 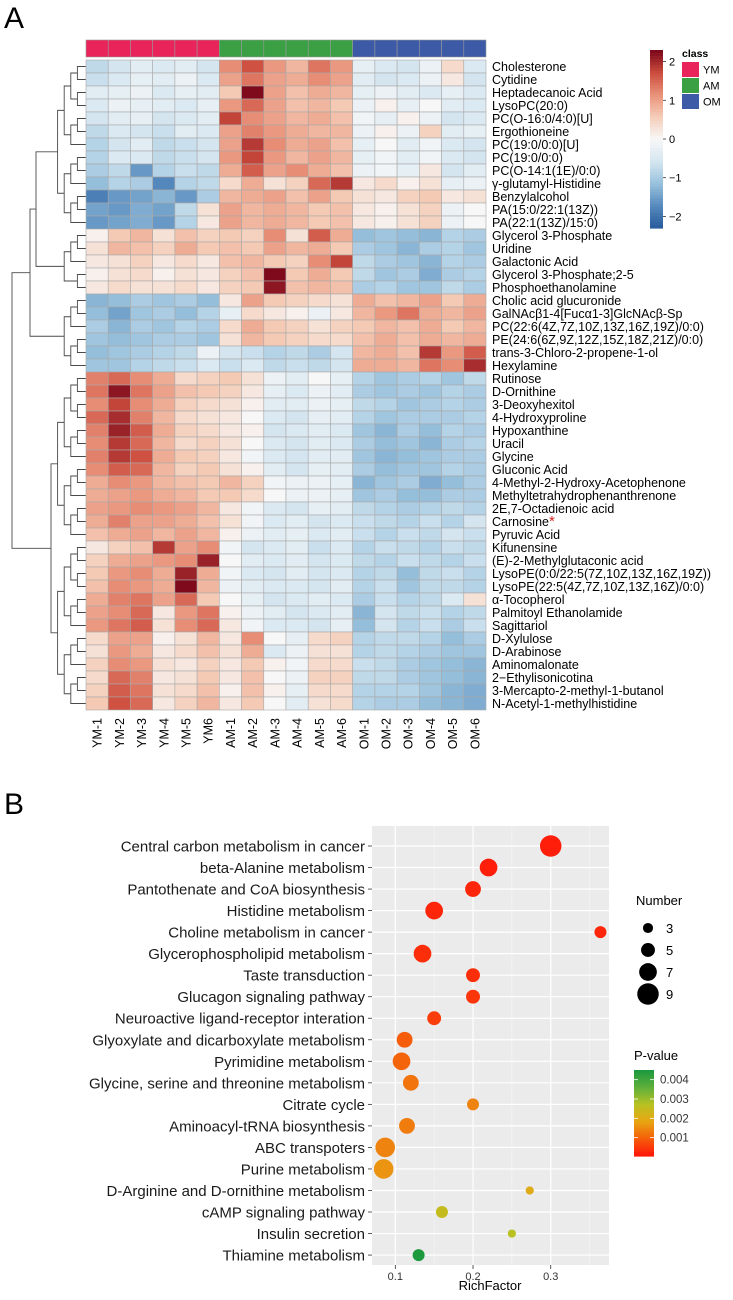 I want to click on color-scale-label: 1, so click(x=672, y=101).